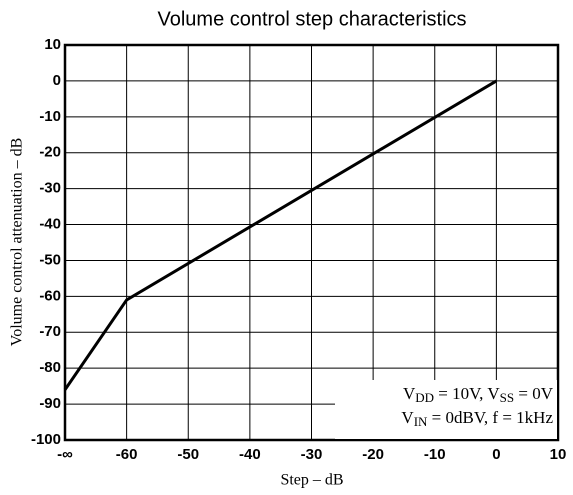 The width and height of the screenshot is (573, 495). What do you see at coordinates (50, 152) in the screenshot?
I see `y-tick-label: -20` at bounding box center [50, 152].